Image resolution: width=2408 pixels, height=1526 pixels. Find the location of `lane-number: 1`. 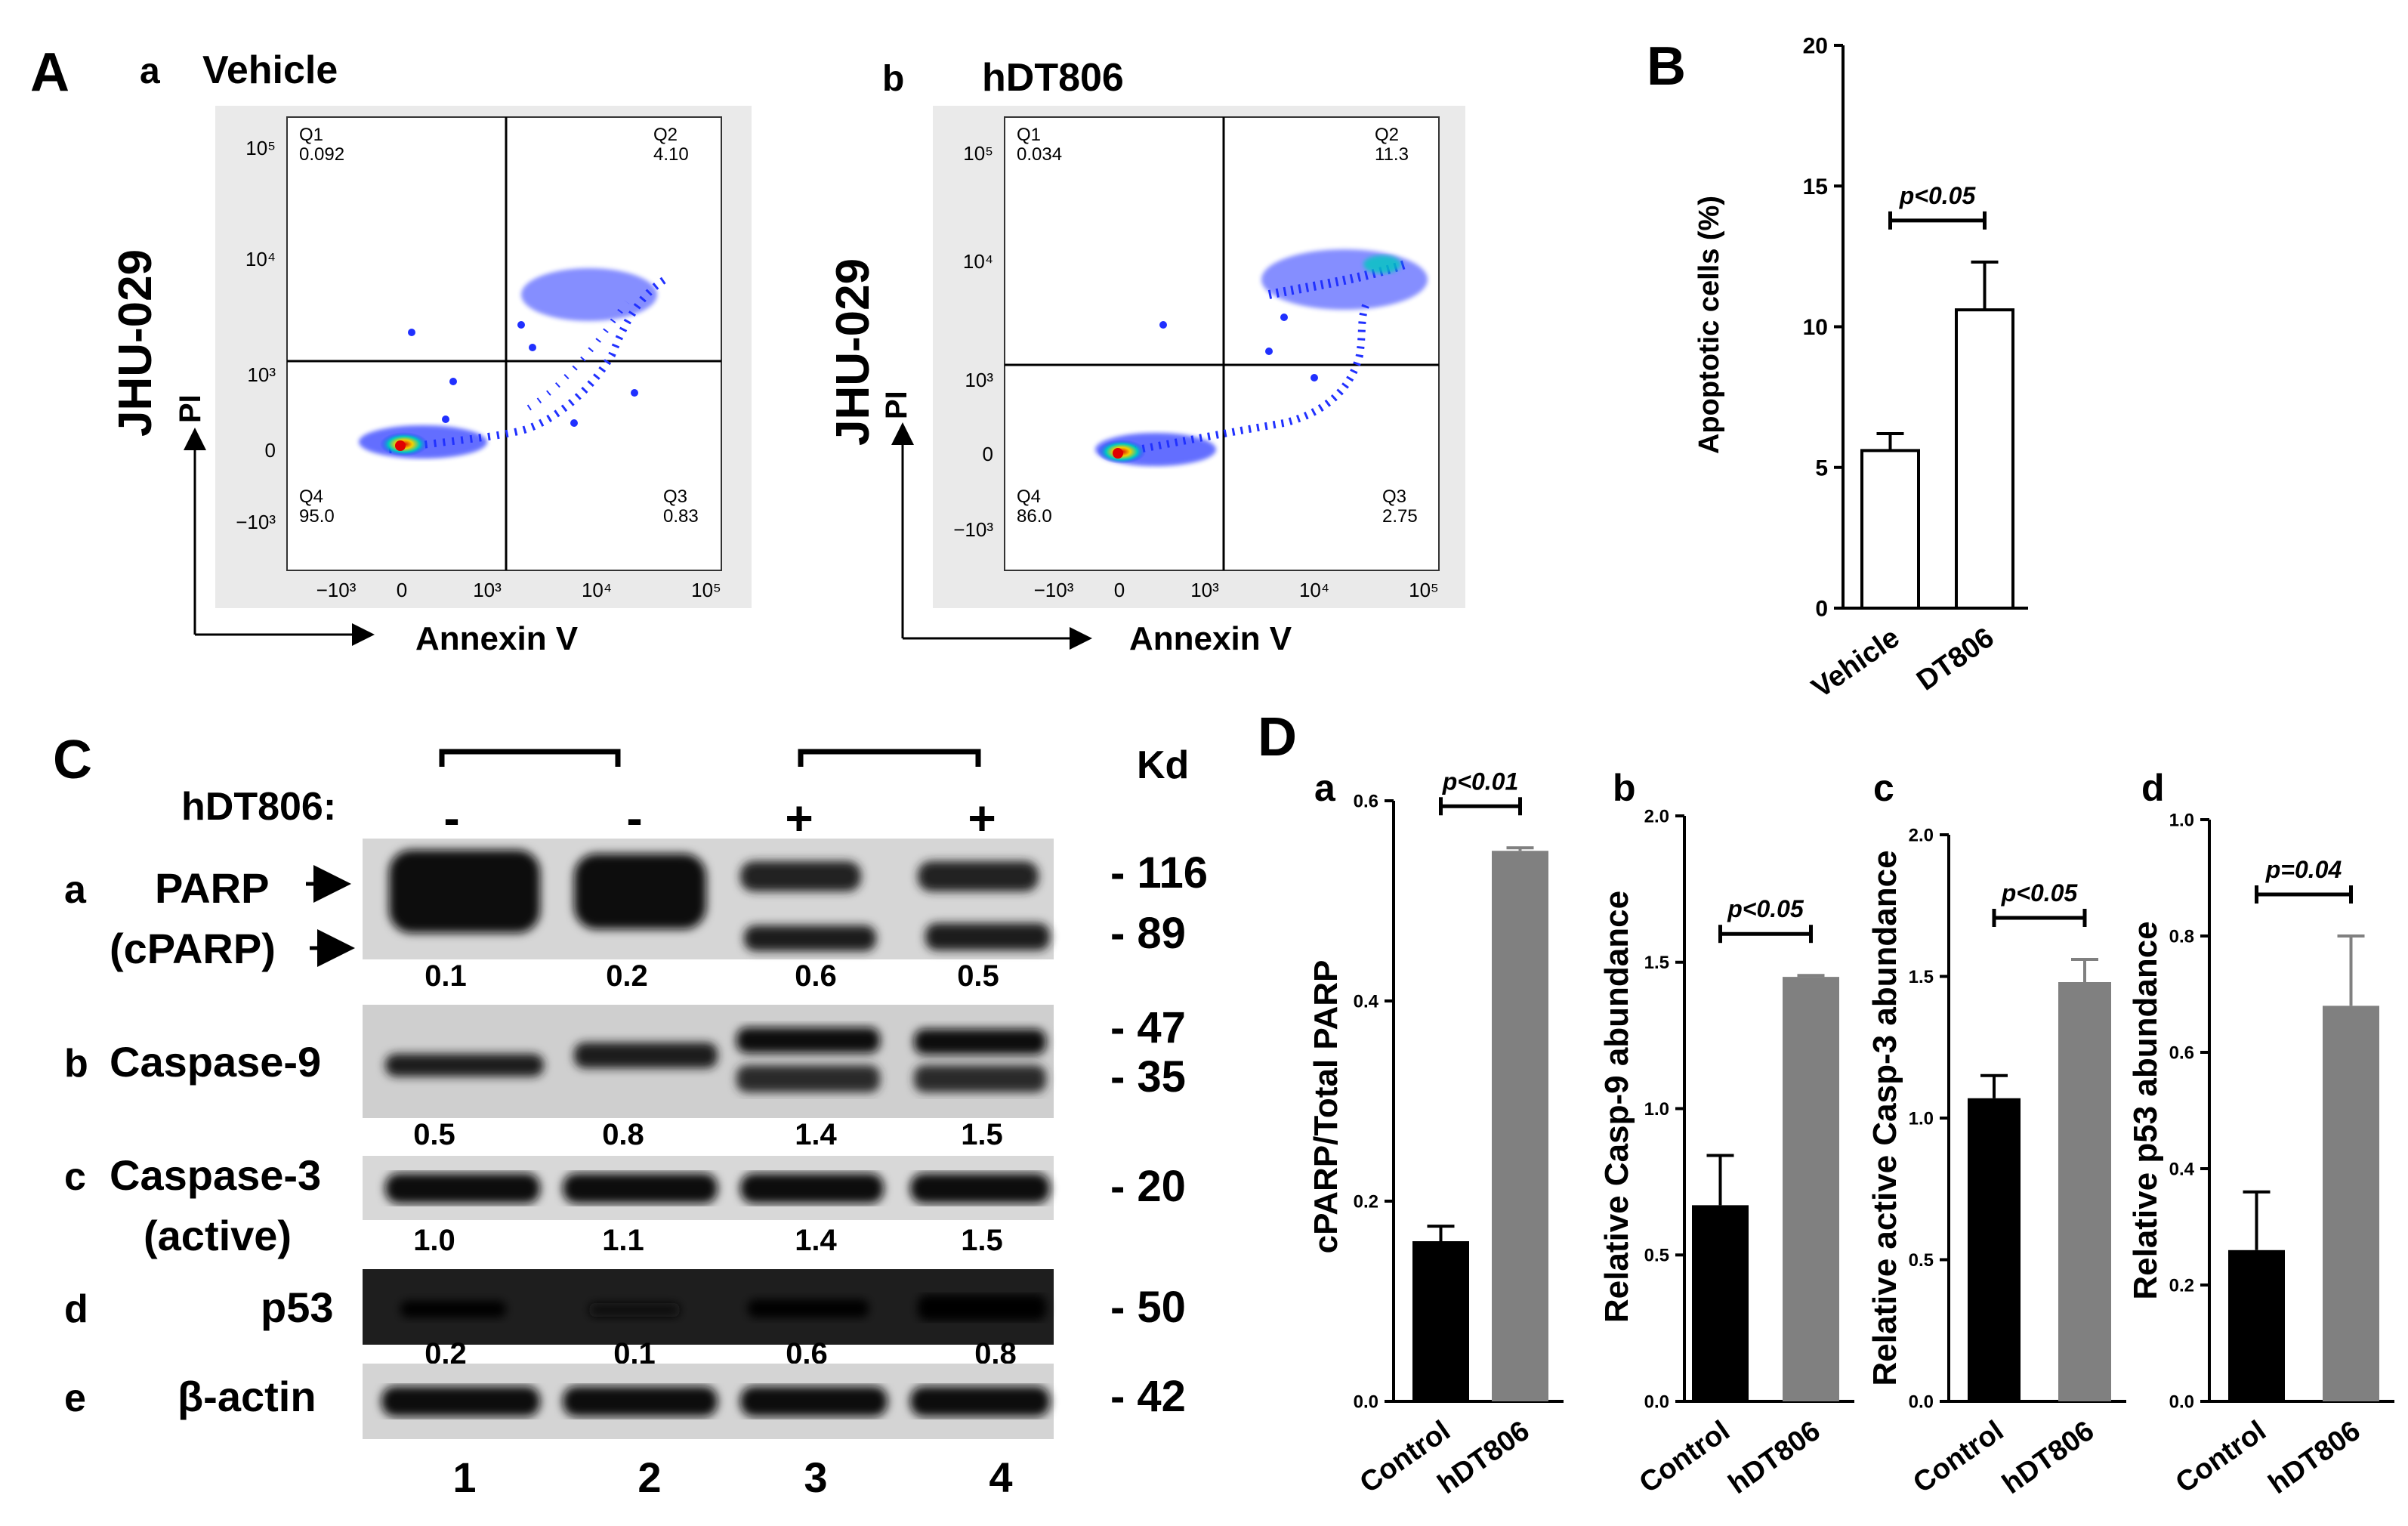

lane-number: 1 is located at coordinates (464, 1477).